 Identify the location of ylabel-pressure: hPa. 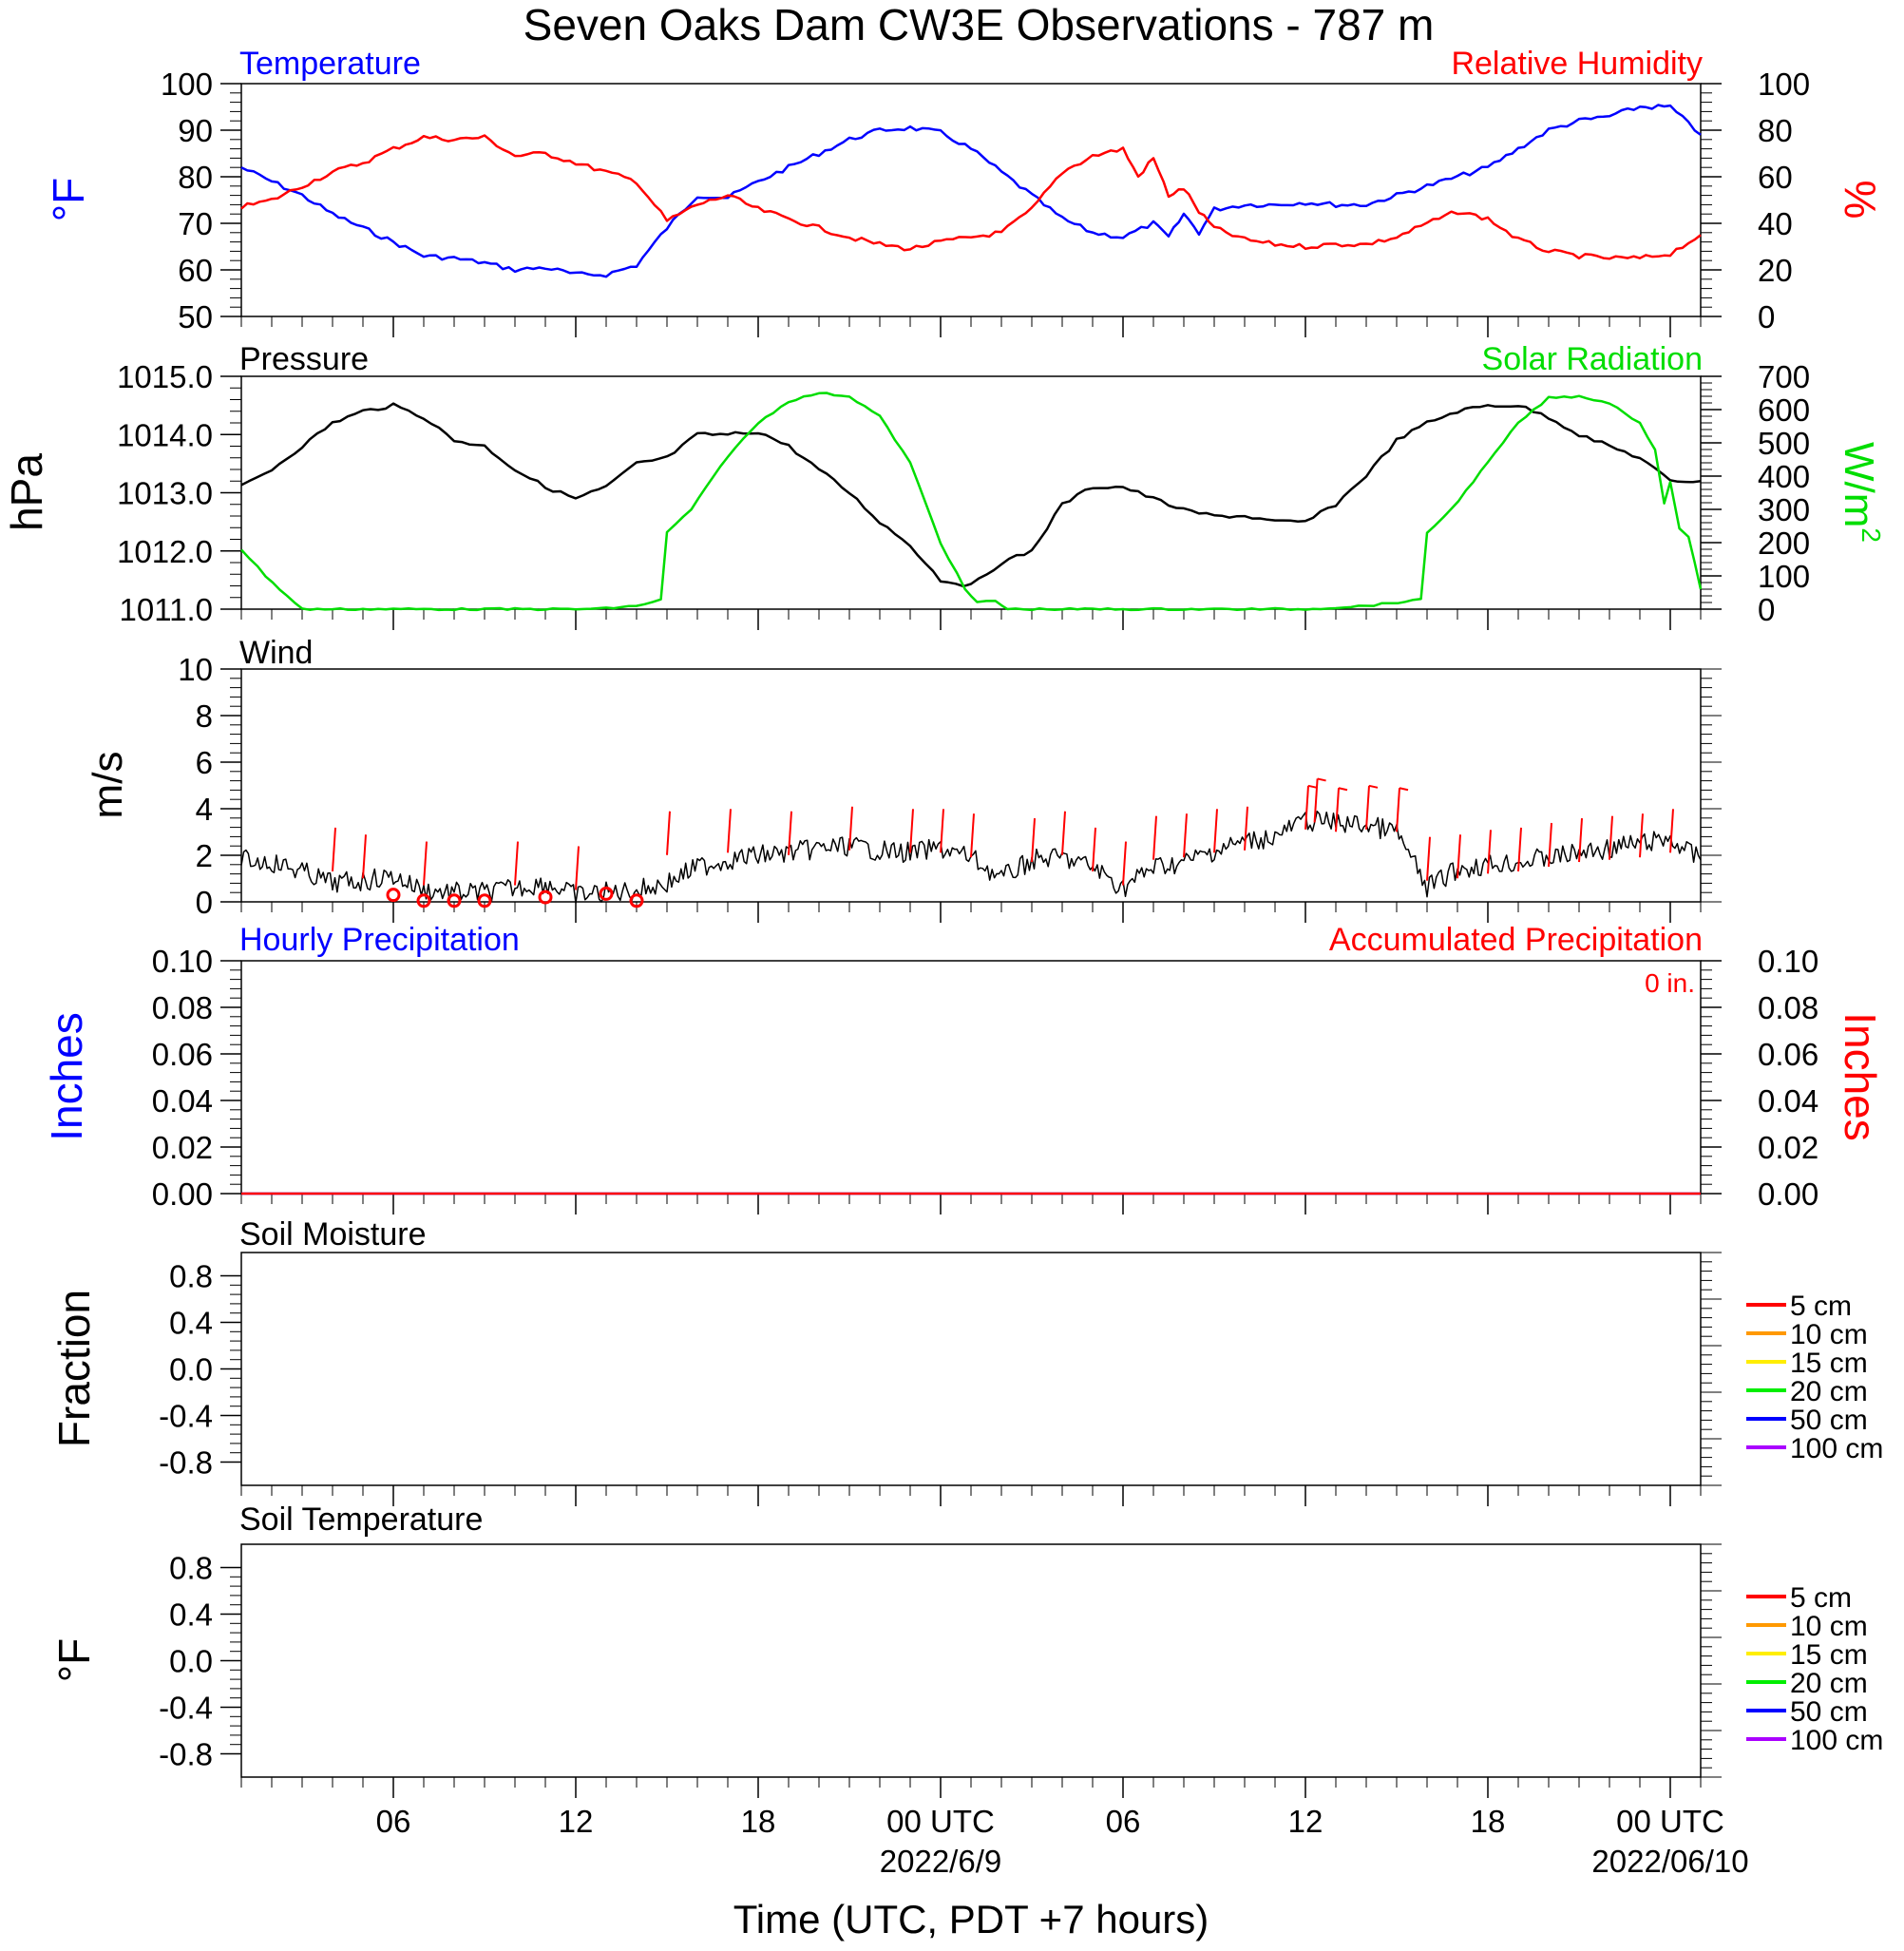
(26, 492).